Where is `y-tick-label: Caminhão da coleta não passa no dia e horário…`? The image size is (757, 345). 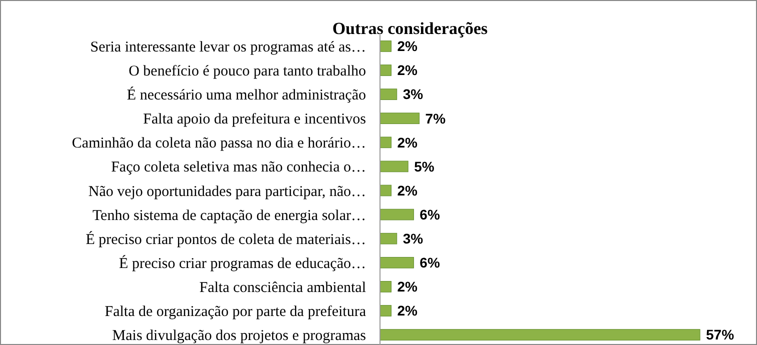 y-tick-label: Caminhão da coleta não passa no dia e horário… is located at coordinates (219, 144).